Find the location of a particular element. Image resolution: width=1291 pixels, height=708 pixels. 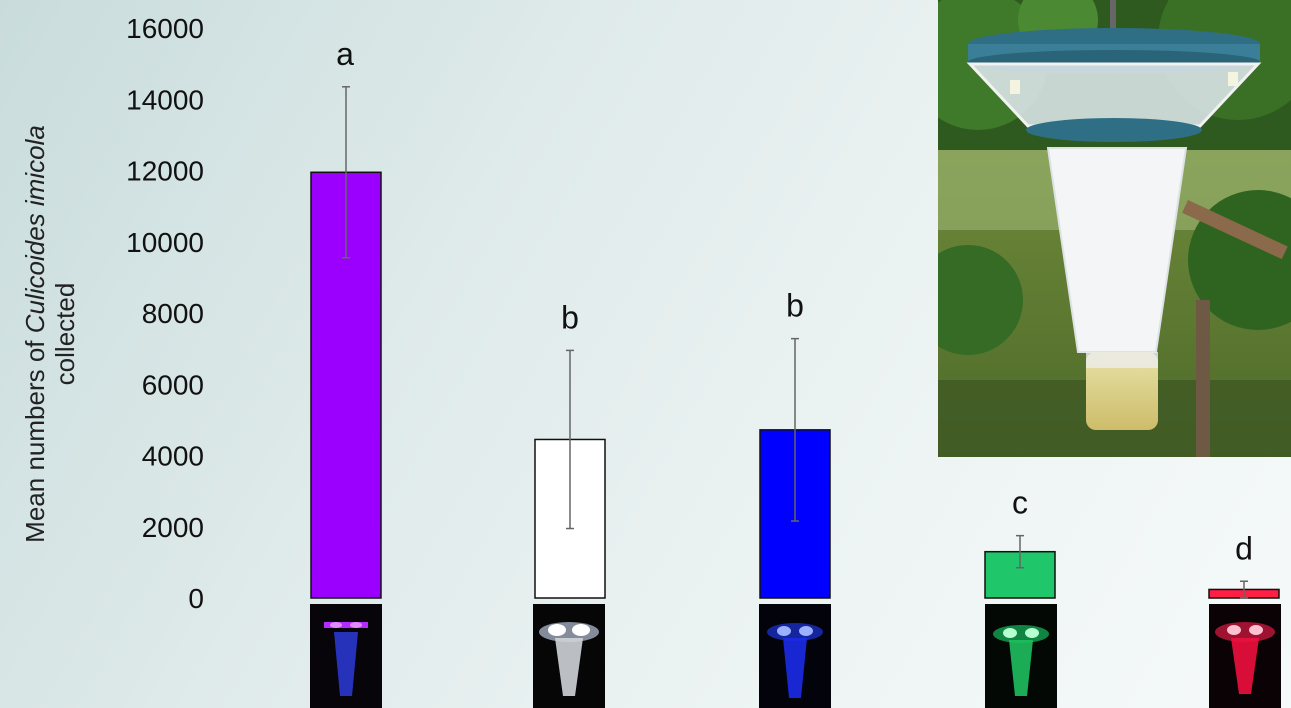

y-tick-label: 10000 is located at coordinates (165, 242).